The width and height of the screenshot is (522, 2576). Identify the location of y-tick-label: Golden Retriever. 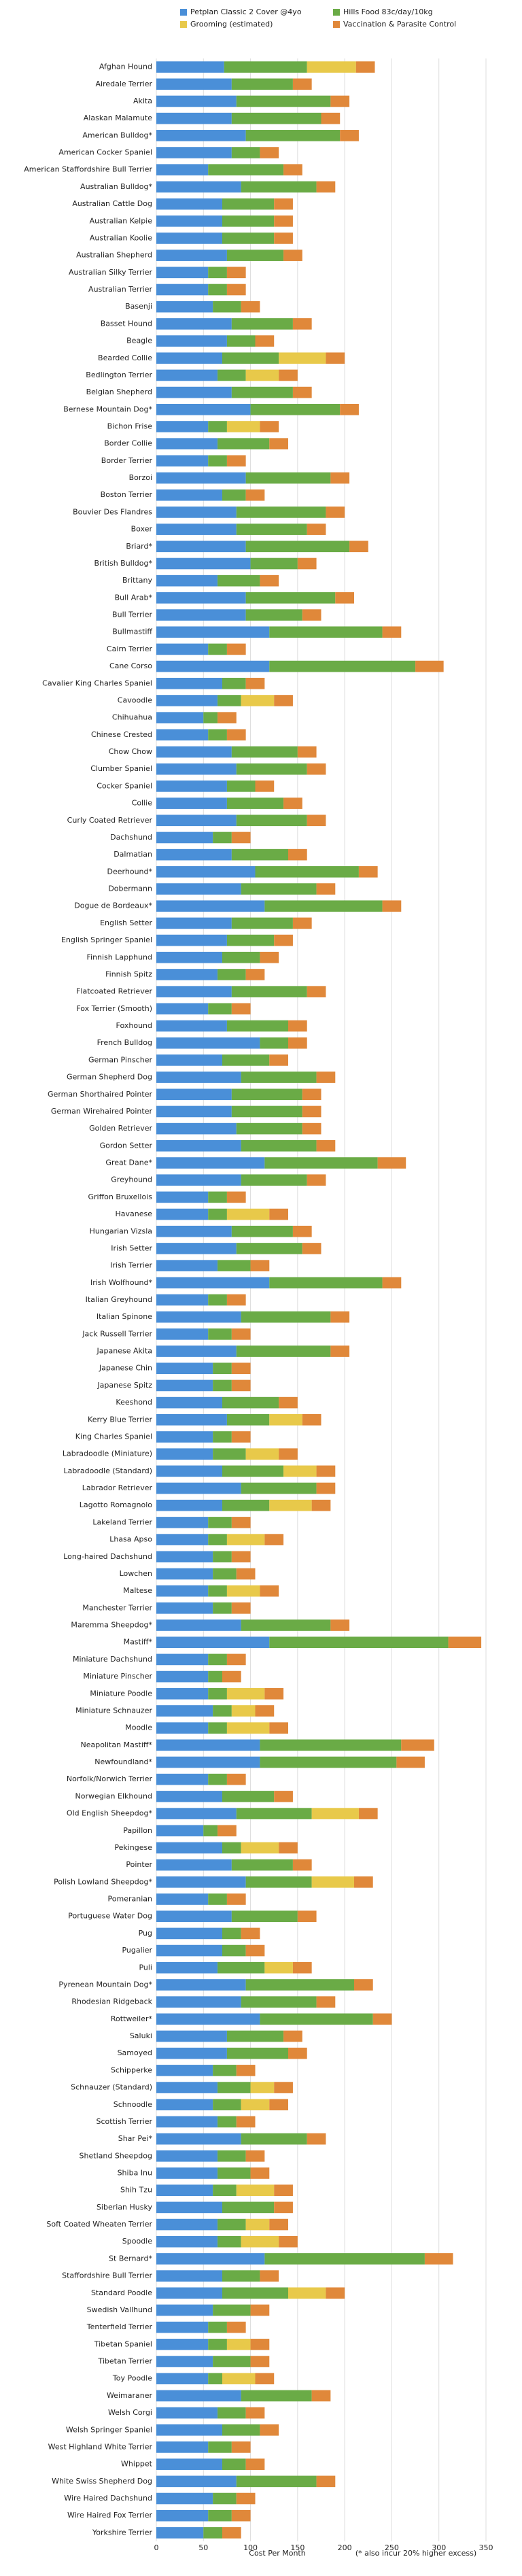
(120, 1128).